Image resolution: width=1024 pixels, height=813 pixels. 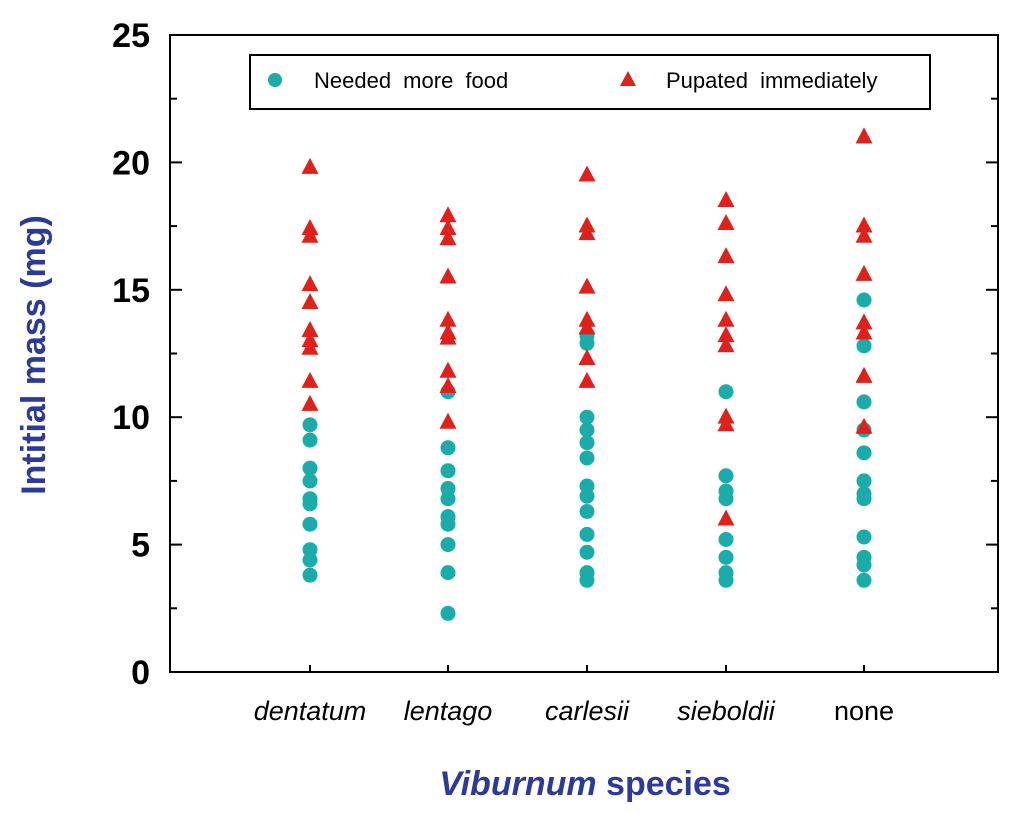 I want to click on y-tick-label: 20, so click(x=131, y=163).